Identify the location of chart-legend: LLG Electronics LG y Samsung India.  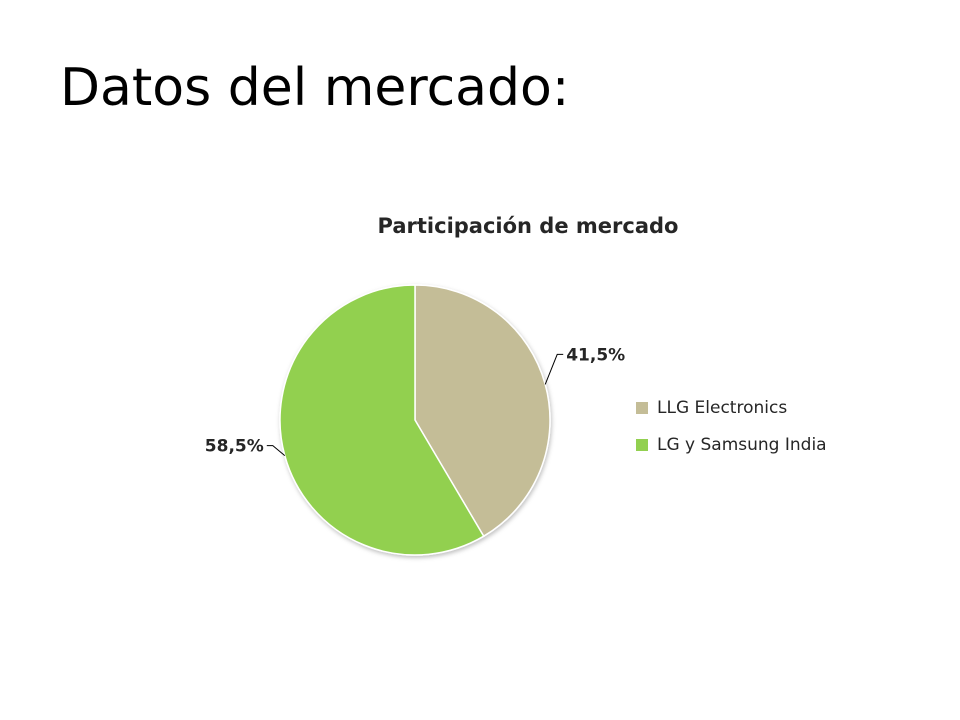
(731, 426).